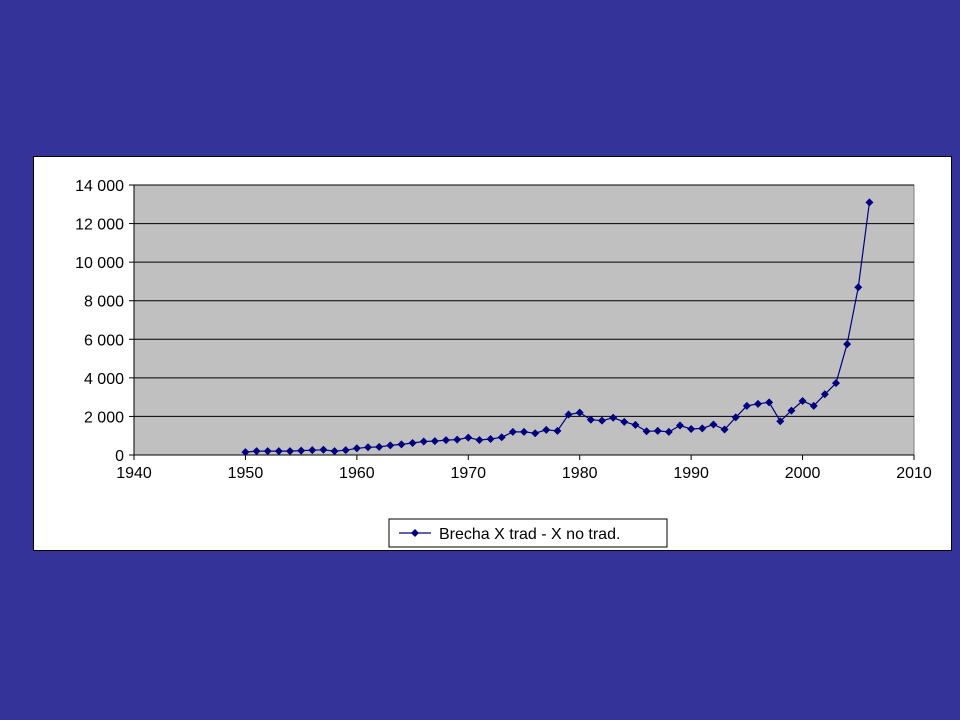 The height and width of the screenshot is (720, 960). Describe the element at coordinates (415, 533) in the screenshot. I see `legend-marker` at that location.